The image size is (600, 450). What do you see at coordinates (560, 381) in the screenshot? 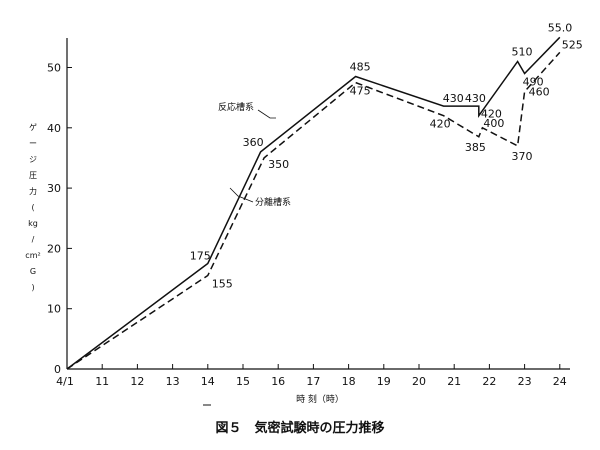
I see `x-tick-label: 24` at bounding box center [560, 381].